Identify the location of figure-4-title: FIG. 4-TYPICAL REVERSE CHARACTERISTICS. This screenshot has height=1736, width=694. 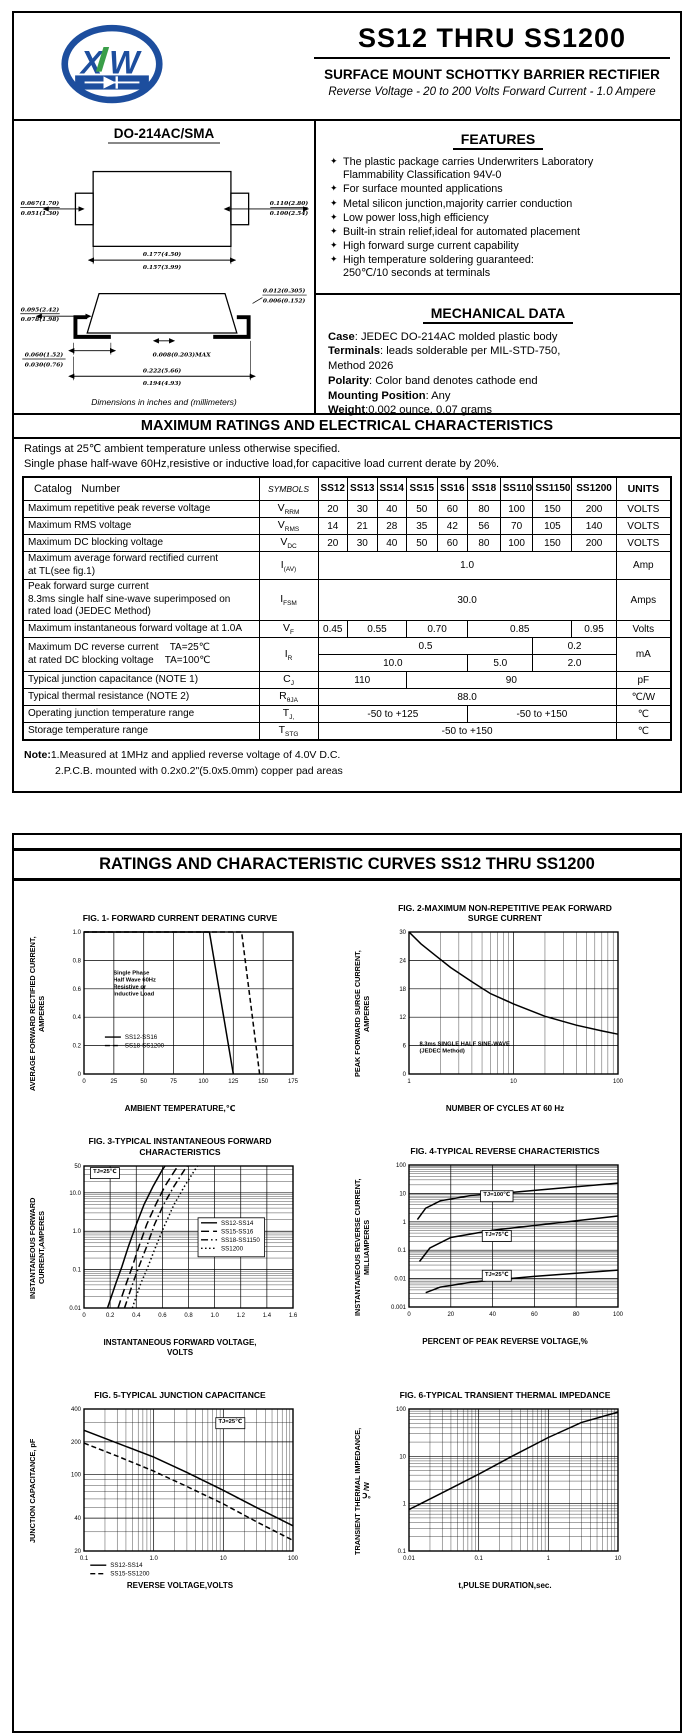
(505, 1151).